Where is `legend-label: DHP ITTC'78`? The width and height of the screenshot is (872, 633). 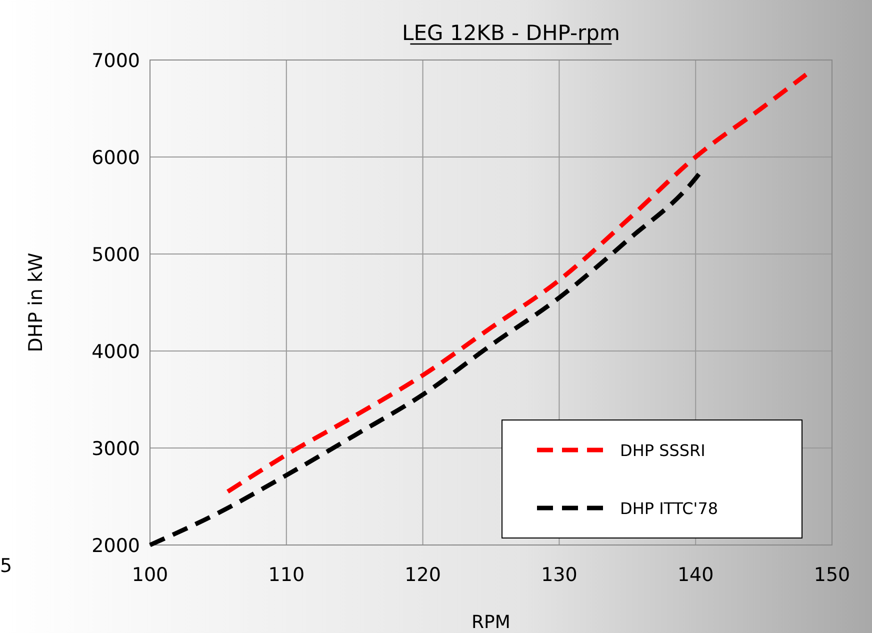
legend-label: DHP ITTC'78 is located at coordinates (669, 508).